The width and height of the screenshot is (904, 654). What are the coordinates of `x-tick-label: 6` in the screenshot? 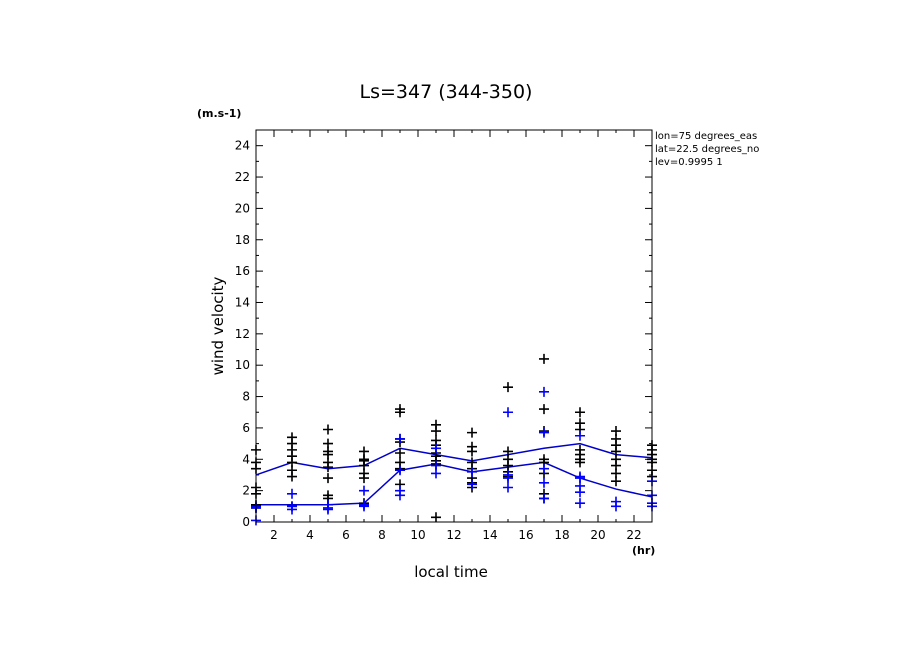 It's located at (346, 535).